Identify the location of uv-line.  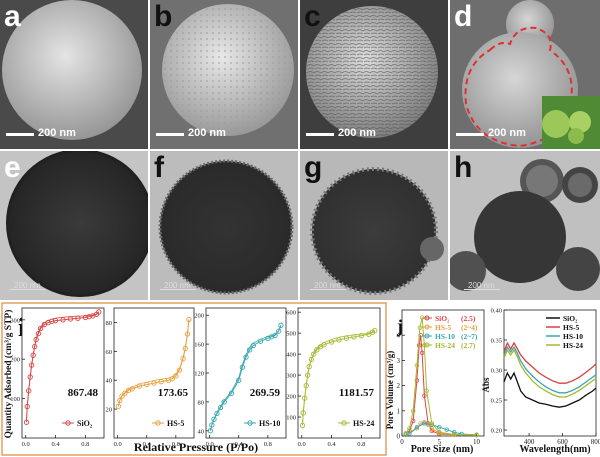
(550, 389).